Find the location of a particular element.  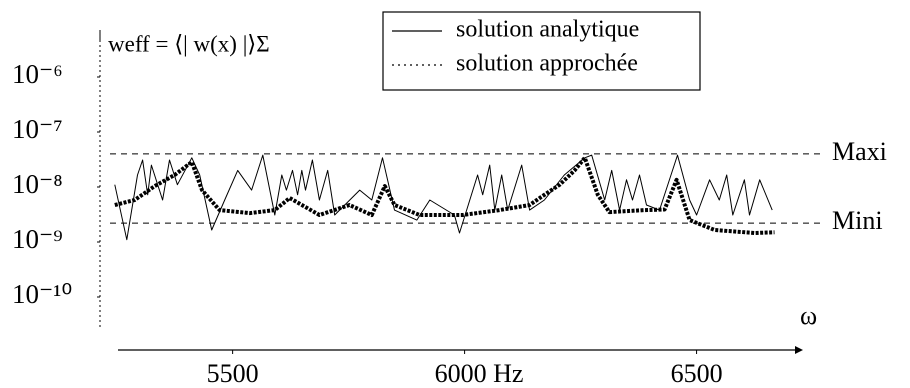

legend-label: solution analytique is located at coordinates (547, 30).